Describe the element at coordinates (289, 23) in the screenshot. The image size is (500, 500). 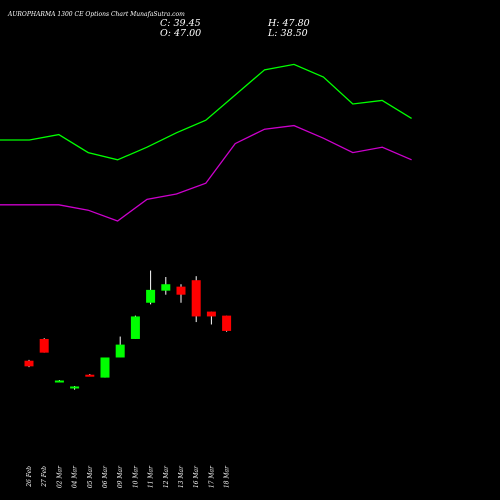
I see `high-value: H: 47.80` at that location.